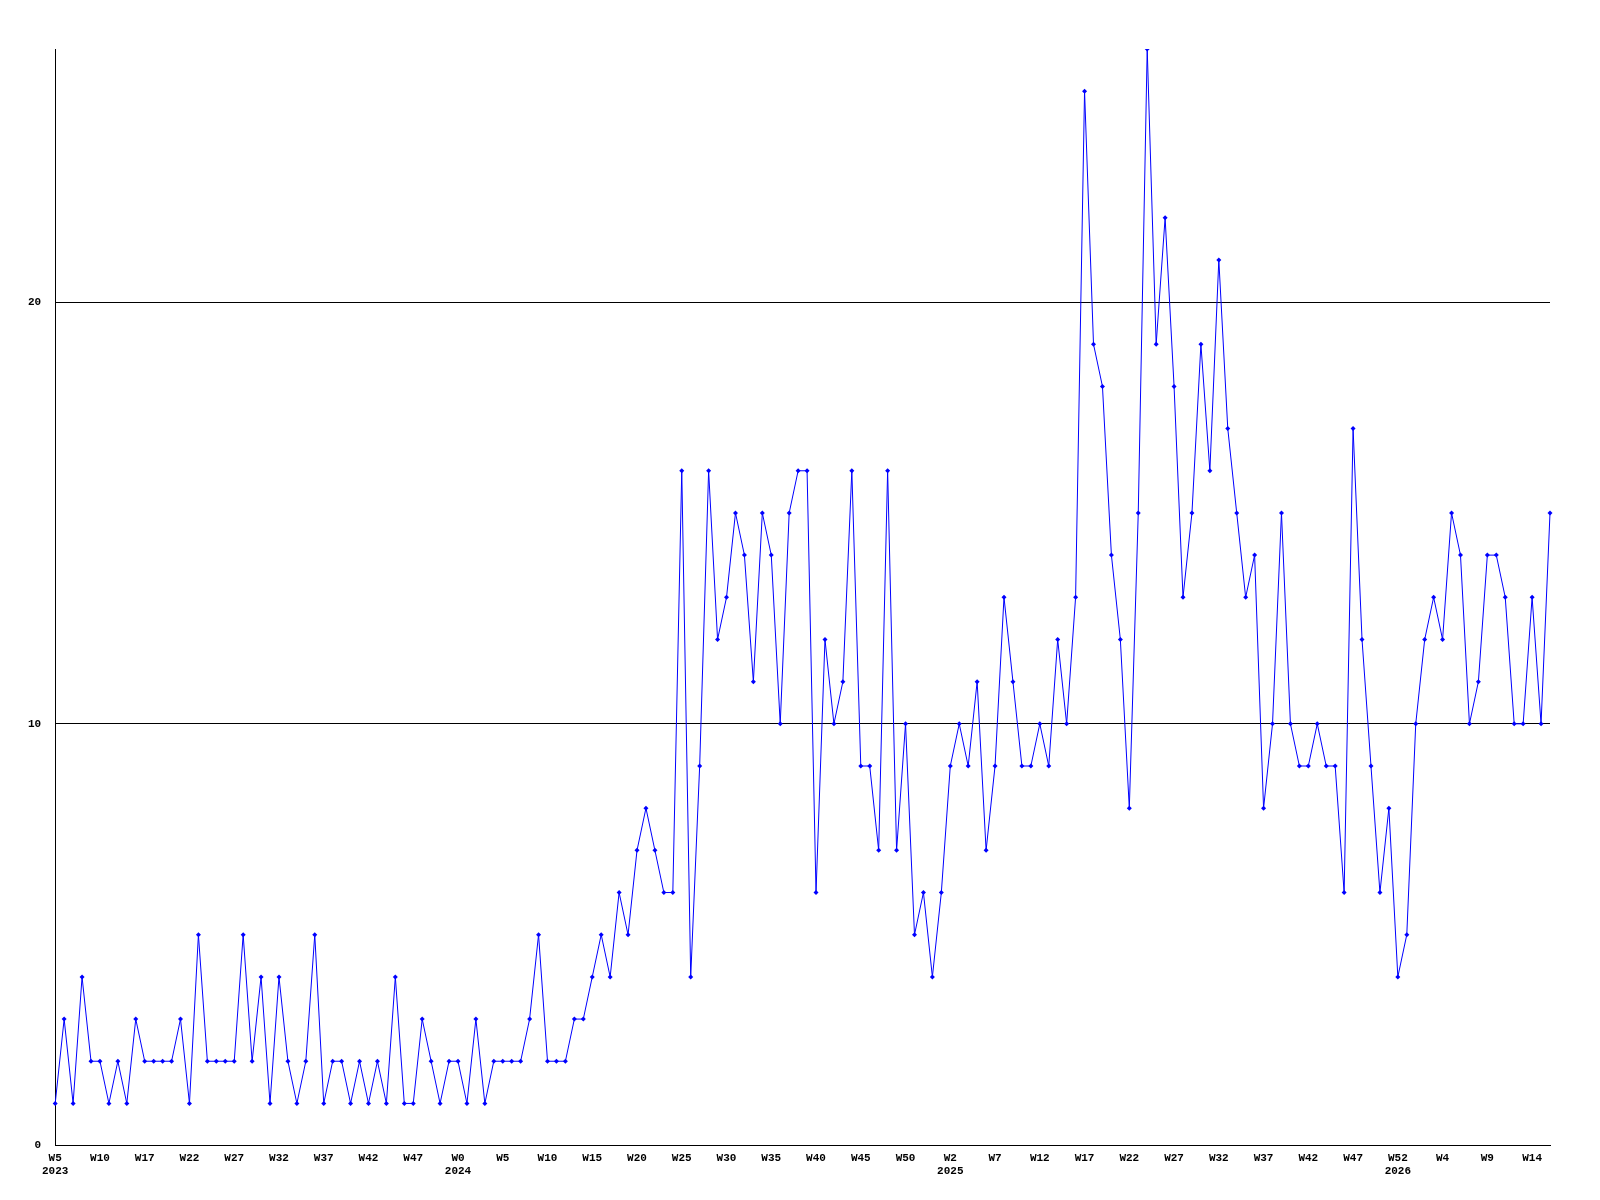  What do you see at coordinates (1398, 1164) in the screenshot?
I see `x-tick-label: W52 2026` at bounding box center [1398, 1164].